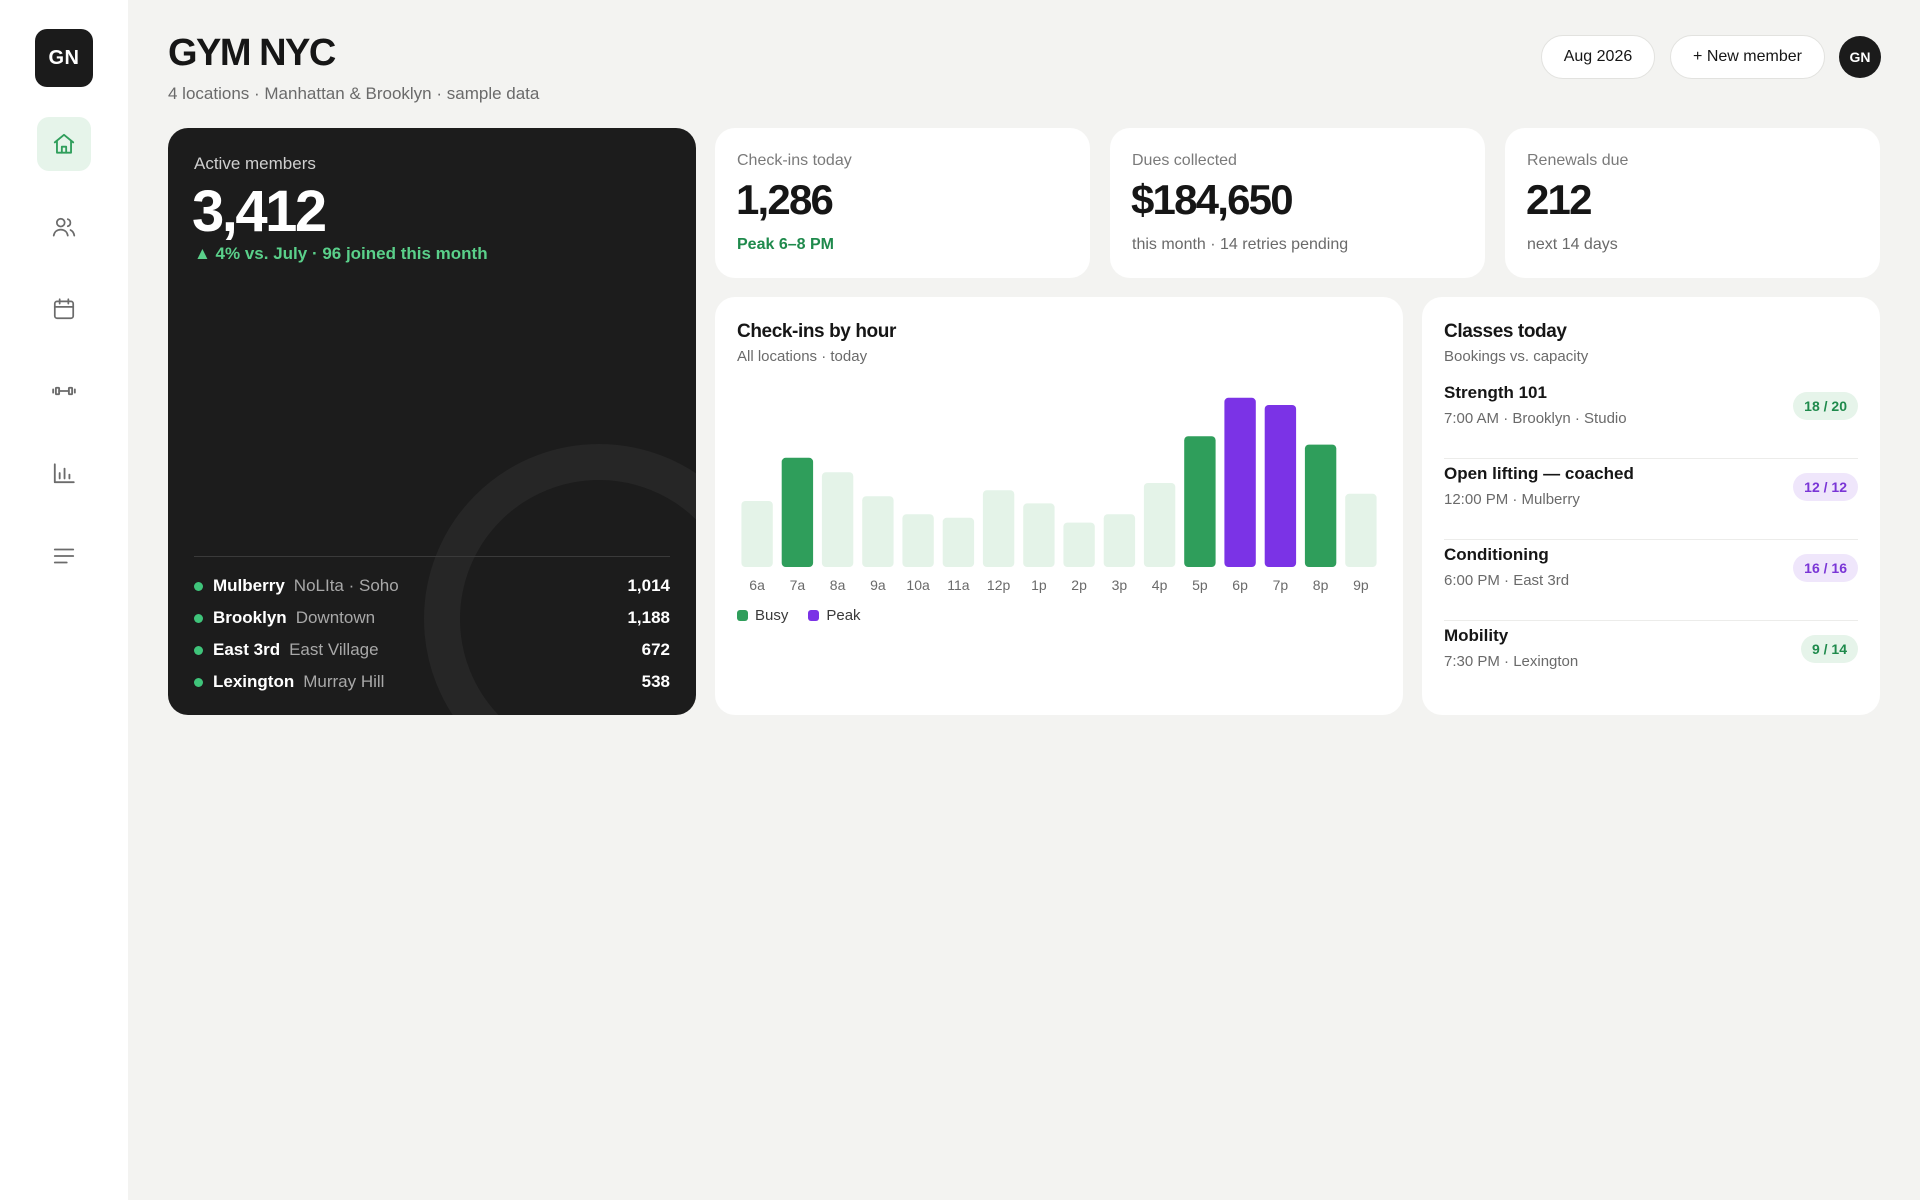 This screenshot has width=1920, height=1200. What do you see at coordinates (958, 542) in the screenshot?
I see `bar-11a` at bounding box center [958, 542].